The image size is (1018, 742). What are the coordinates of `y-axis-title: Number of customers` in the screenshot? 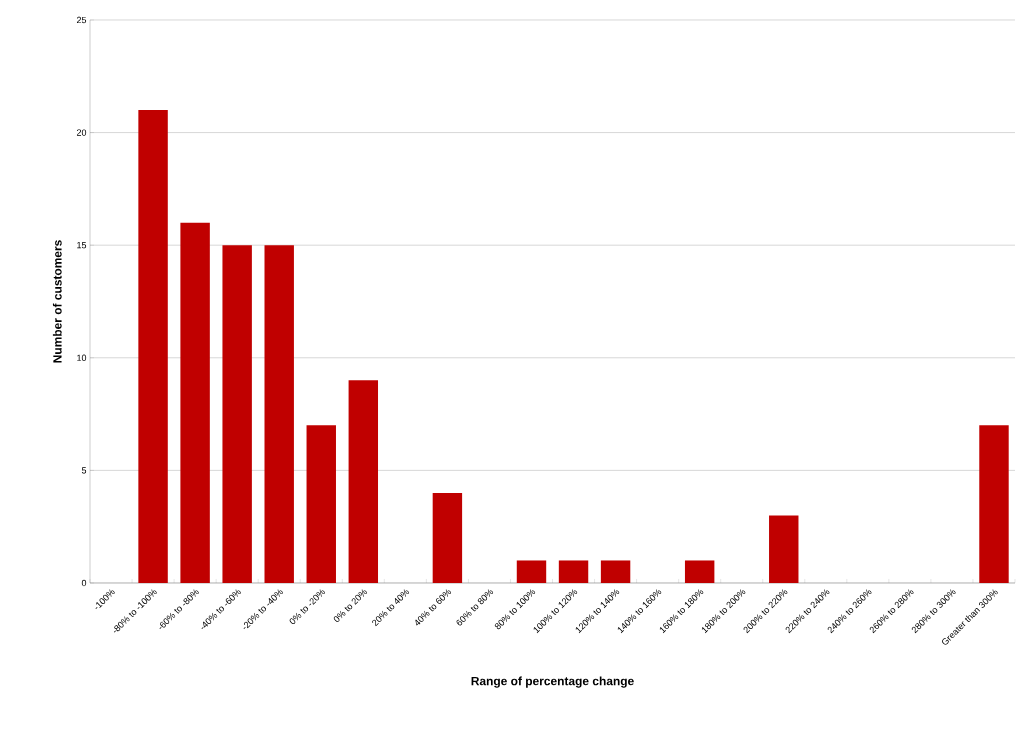 It's located at (57, 301).